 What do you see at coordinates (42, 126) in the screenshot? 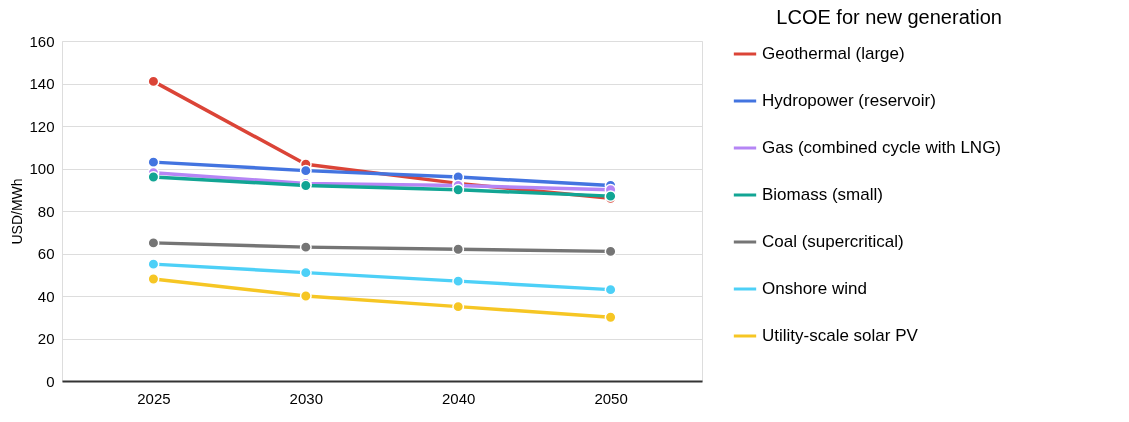
I see `y-tick-label: 120` at bounding box center [42, 126].